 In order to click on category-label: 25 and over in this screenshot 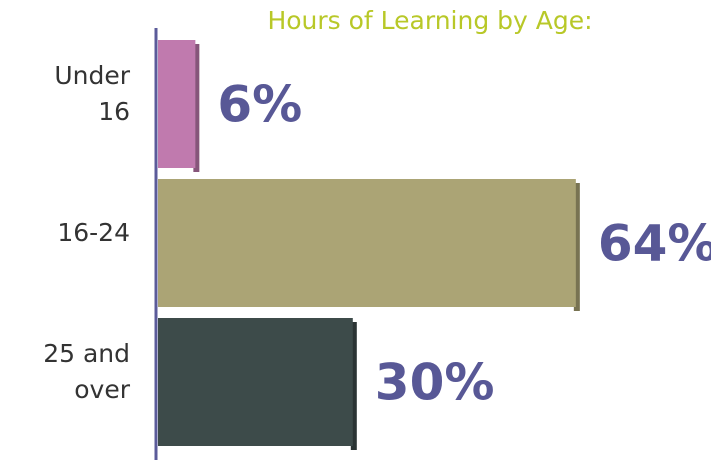, I will do `click(65, 372)`.